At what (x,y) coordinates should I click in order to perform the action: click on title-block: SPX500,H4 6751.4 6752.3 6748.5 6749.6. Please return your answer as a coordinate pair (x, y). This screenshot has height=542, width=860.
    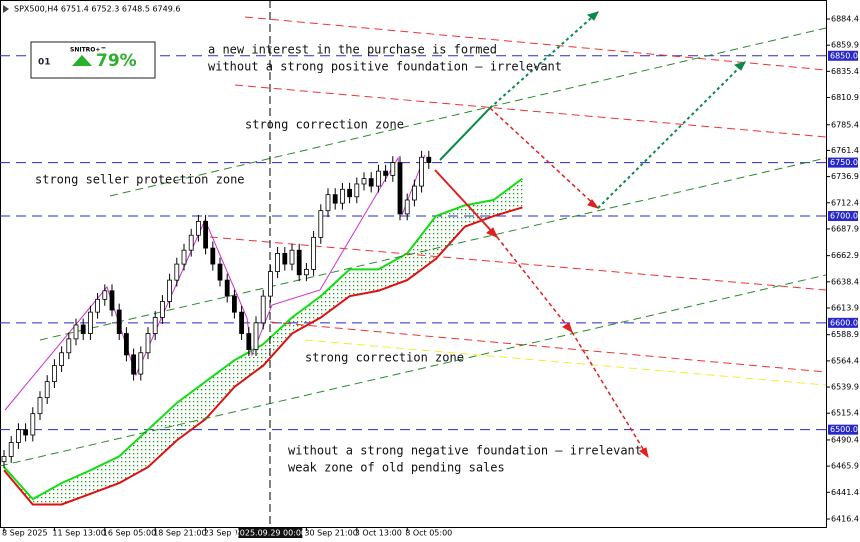
    Looking at the image, I should click on (91, 9).